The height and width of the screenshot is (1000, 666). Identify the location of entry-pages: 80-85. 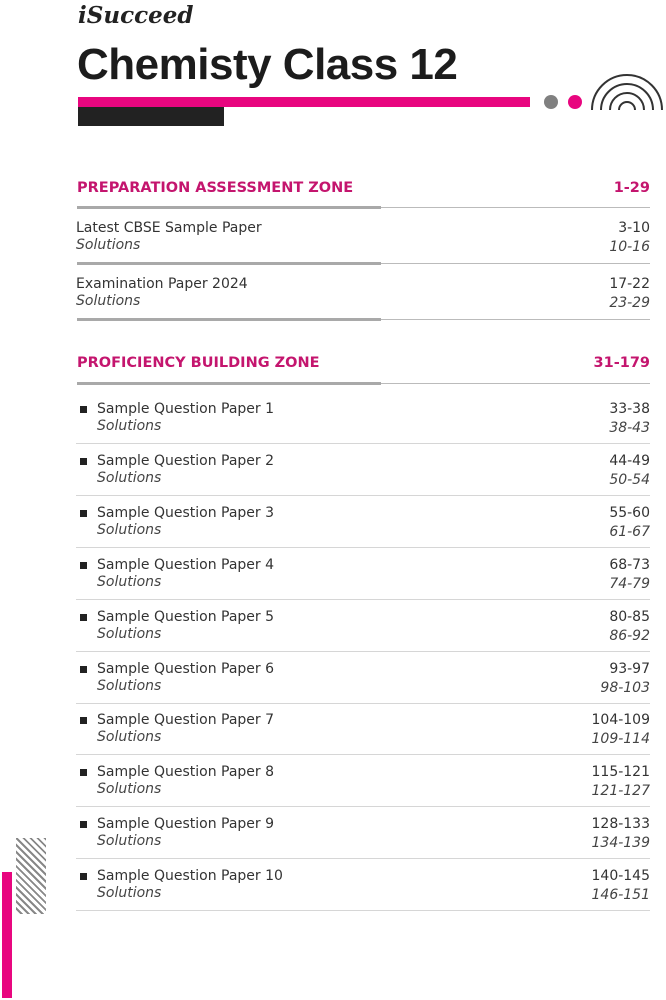
(629, 616).